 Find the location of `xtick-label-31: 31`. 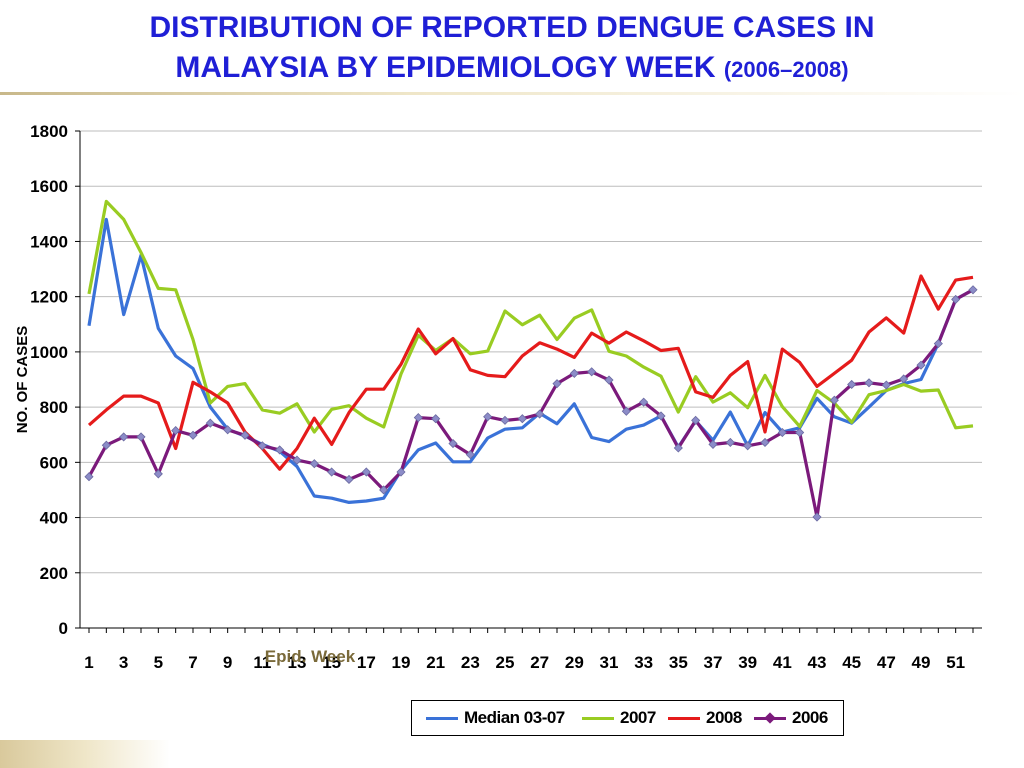

xtick-label-31: 31 is located at coordinates (609, 662).